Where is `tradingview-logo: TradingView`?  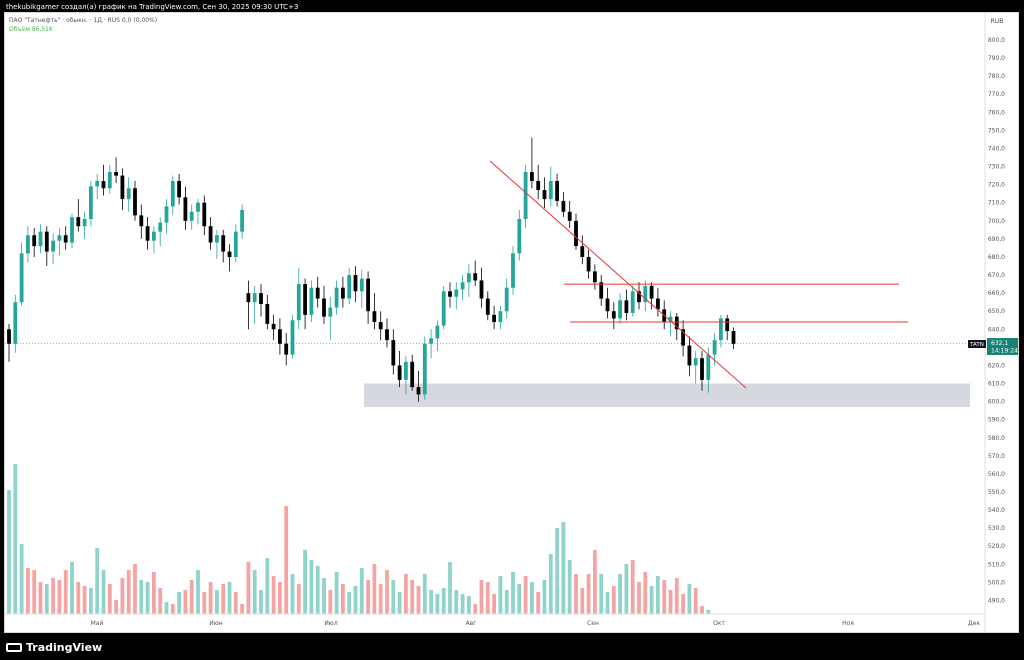
tradingview-logo: TradingView is located at coordinates (54, 647).